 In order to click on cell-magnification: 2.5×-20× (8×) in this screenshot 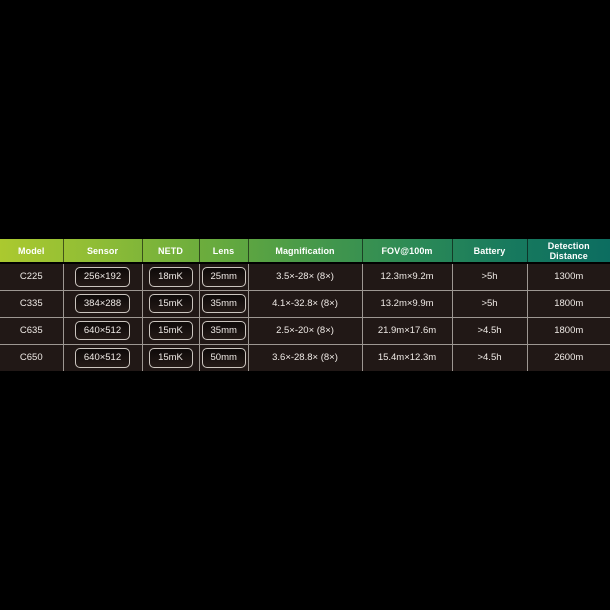, I will do `click(305, 330)`.